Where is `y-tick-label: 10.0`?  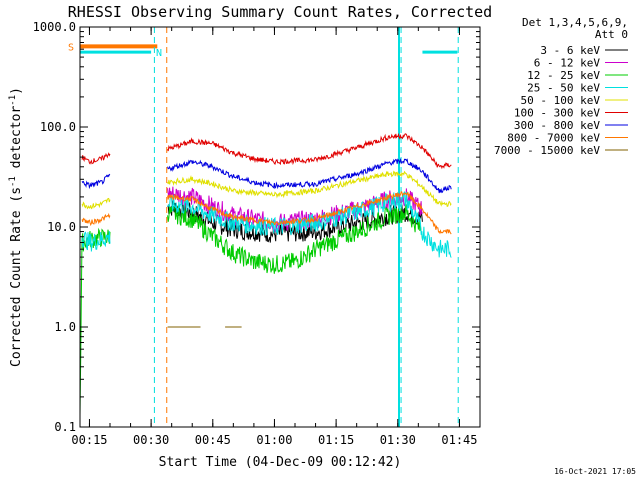 y-tick-label: 10.0 is located at coordinates (61, 227).